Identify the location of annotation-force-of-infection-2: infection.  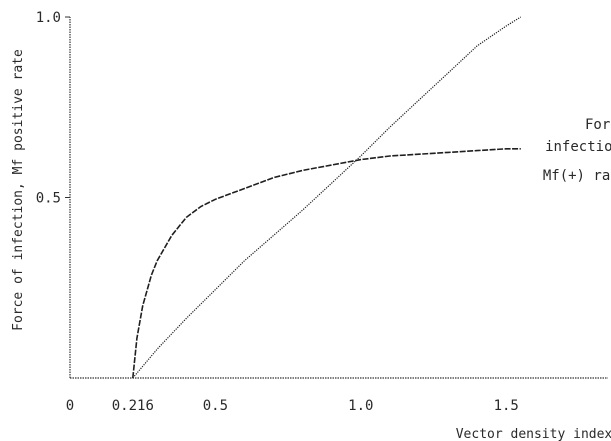
(578, 147).